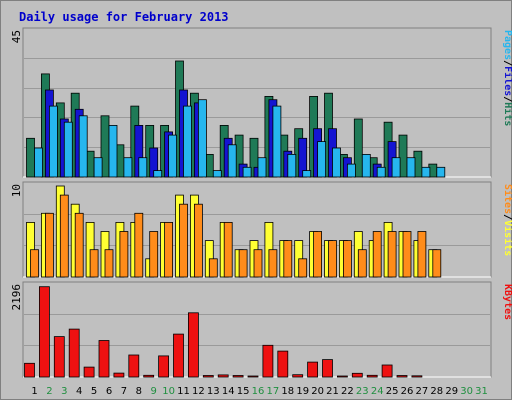 The width and height of the screenshot is (512, 401). I want to click on legend-kbytes: KBytes, so click(507, 302).